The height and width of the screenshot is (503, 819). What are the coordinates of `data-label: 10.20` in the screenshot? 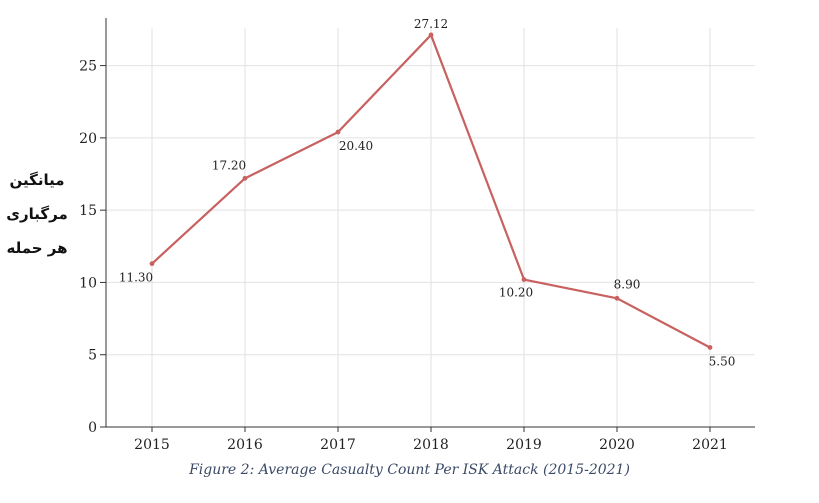 It's located at (516, 293).